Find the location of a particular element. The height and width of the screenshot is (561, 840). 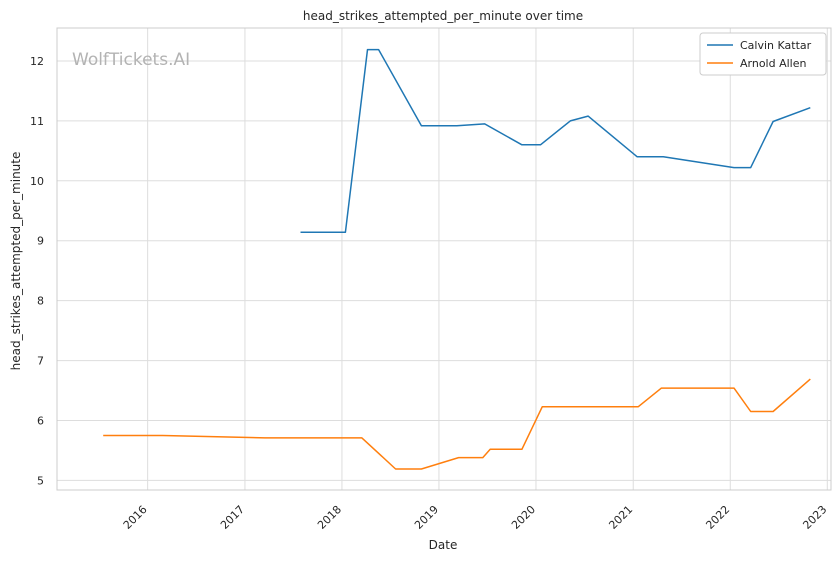

y-tick-label: 9 is located at coordinates (40, 241).